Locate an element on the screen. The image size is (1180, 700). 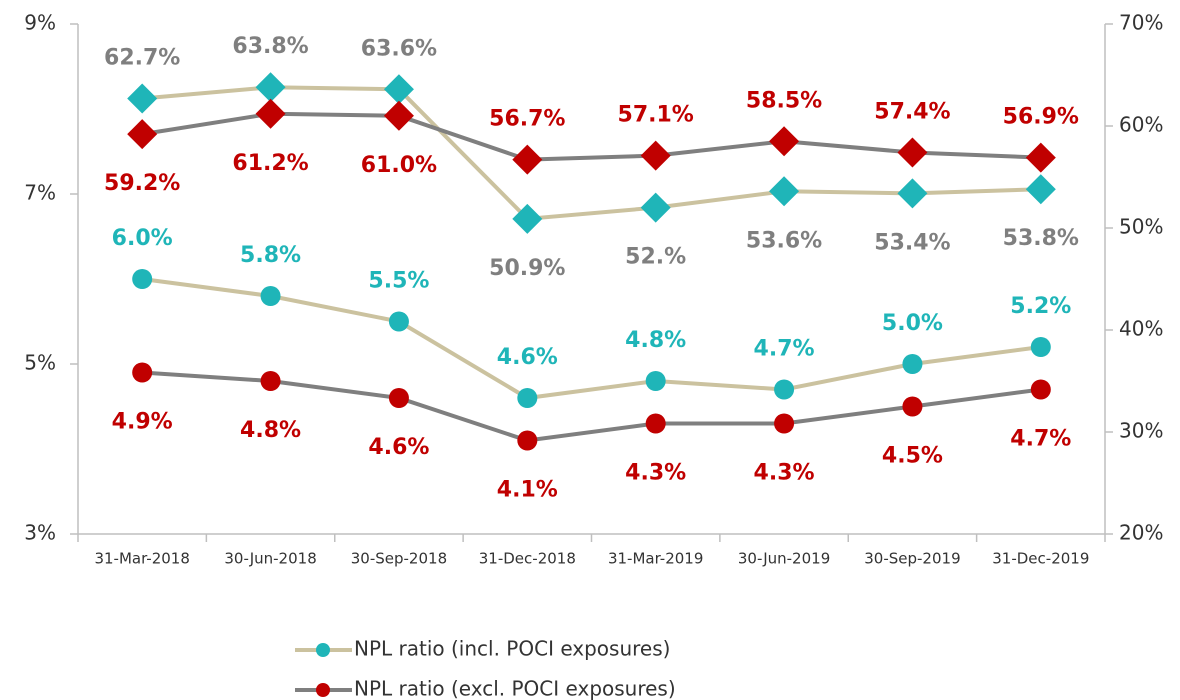
data-label: 62.7% is located at coordinates (142, 57).